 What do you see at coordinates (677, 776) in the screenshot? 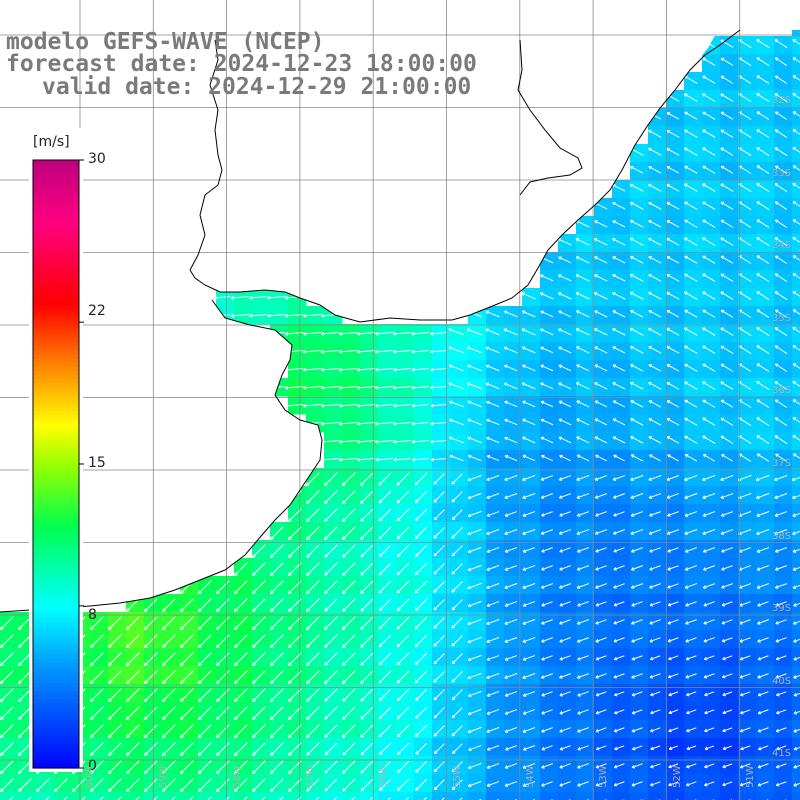
I see `lon-label: 52W` at bounding box center [677, 776].